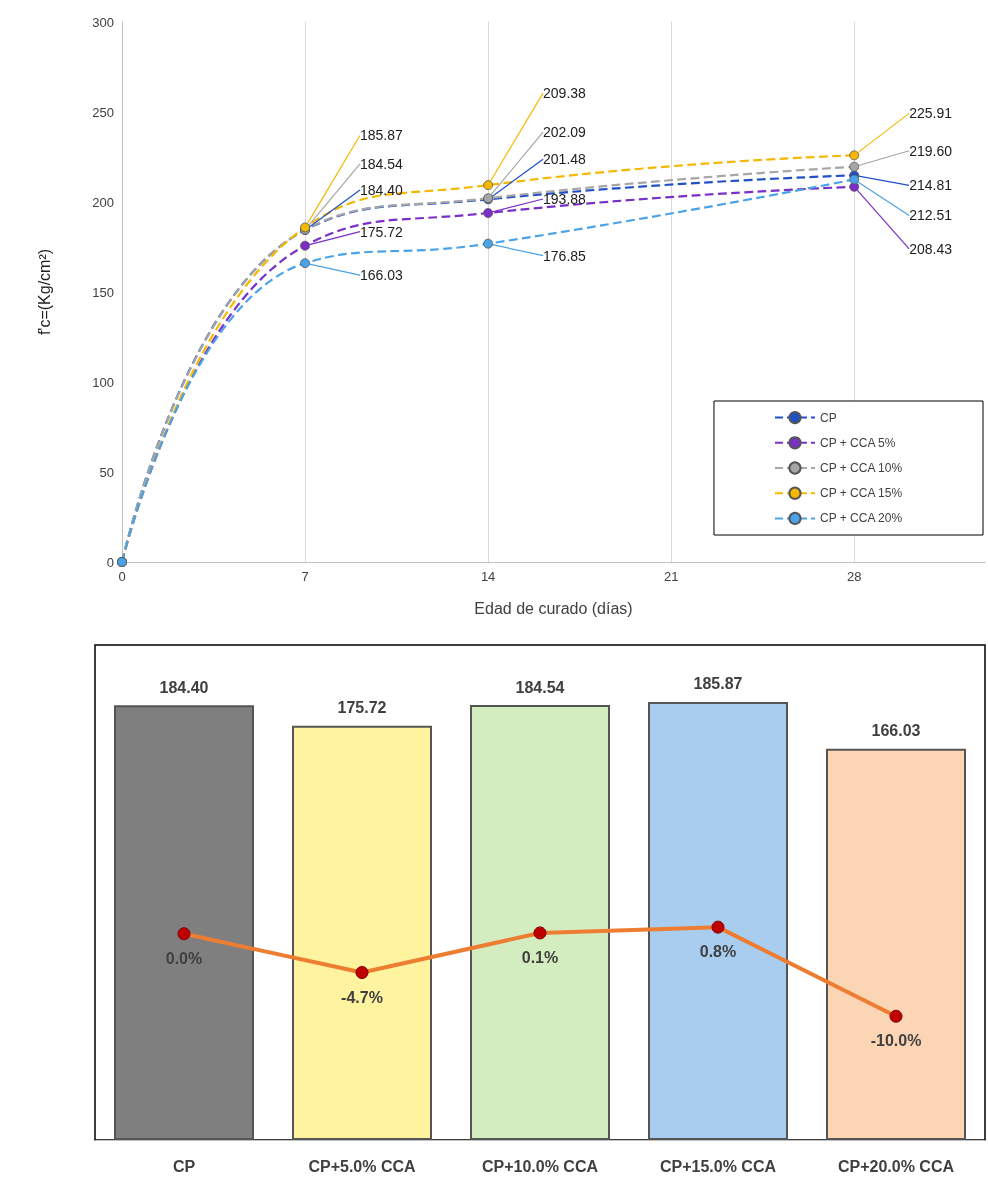 The width and height of the screenshot is (988, 1188). Describe the element at coordinates (540, 1166) in the screenshot. I see `x-tick-label: CP+10.0% CCA` at that location.